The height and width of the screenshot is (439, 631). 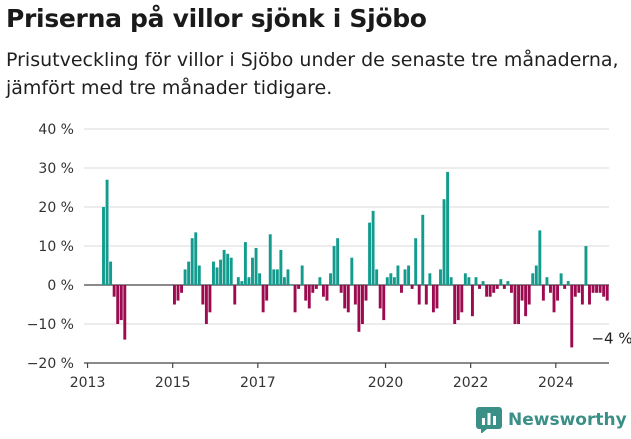 What do you see at coordinates (216, 18) in the screenshot?
I see `chart-title: Priserna på villor sjönk i Sjöbo` at bounding box center [216, 18].